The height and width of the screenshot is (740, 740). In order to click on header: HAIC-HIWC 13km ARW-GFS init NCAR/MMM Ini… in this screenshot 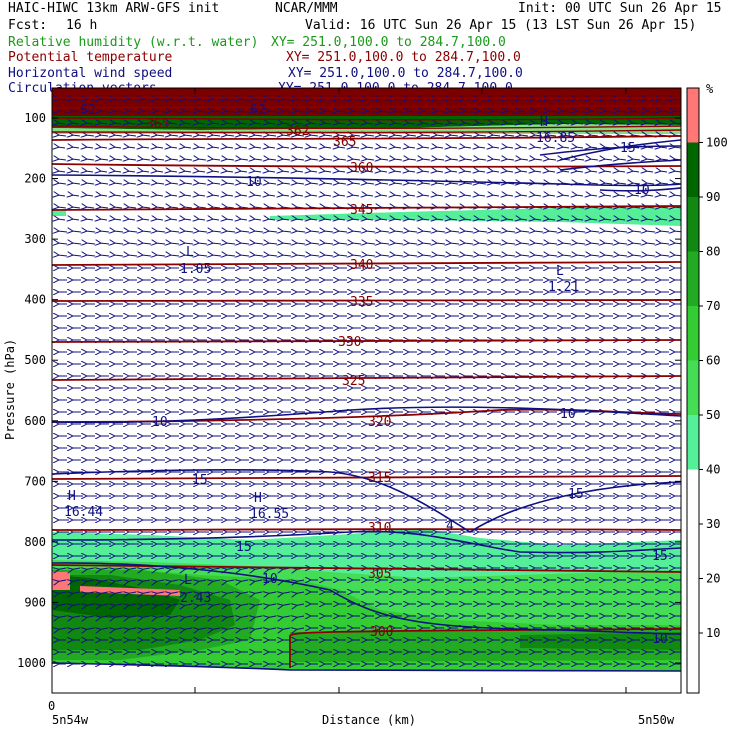, I will do `click(365, 48)`.